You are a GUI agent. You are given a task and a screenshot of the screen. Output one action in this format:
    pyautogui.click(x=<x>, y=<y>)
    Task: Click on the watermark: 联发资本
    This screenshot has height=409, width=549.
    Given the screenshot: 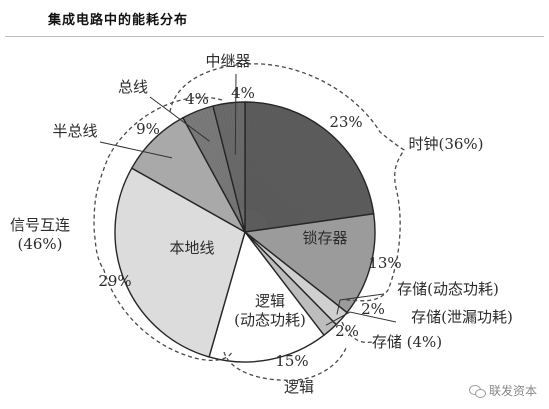 What is the action you would take?
    pyautogui.click(x=502, y=390)
    